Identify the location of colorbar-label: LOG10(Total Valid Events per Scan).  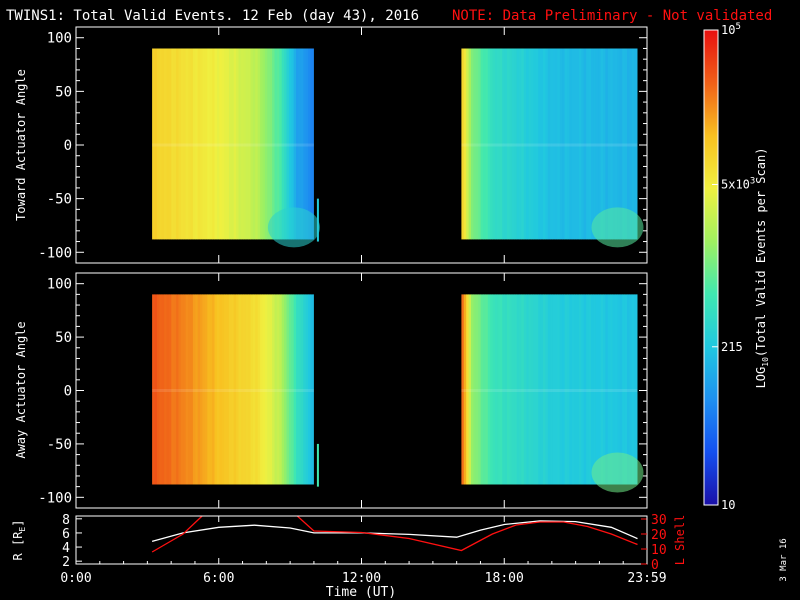
(762, 268).